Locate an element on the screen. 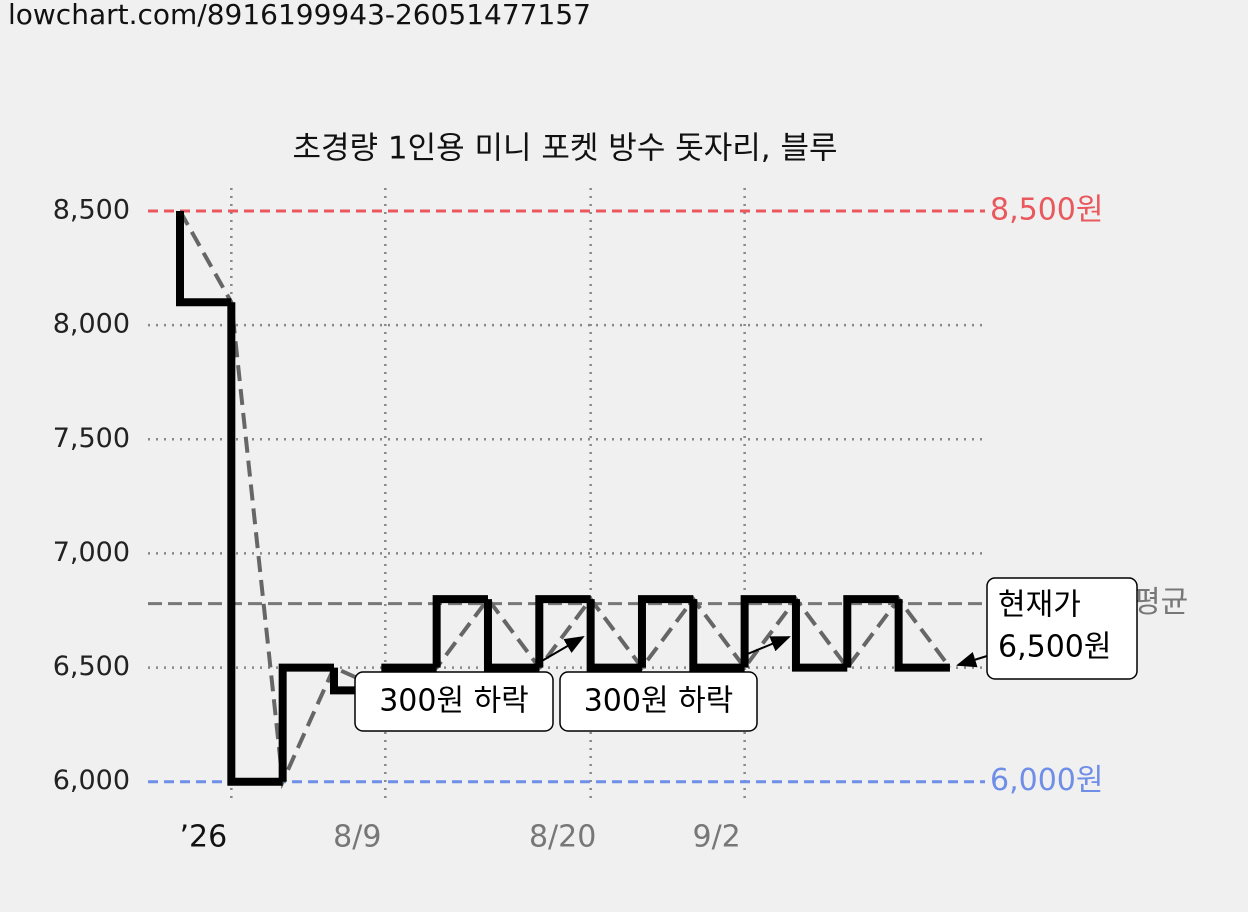 Image resolution: width=1248 pixels, height=912 pixels. y-tick-label: 6,500 is located at coordinates (91, 666).